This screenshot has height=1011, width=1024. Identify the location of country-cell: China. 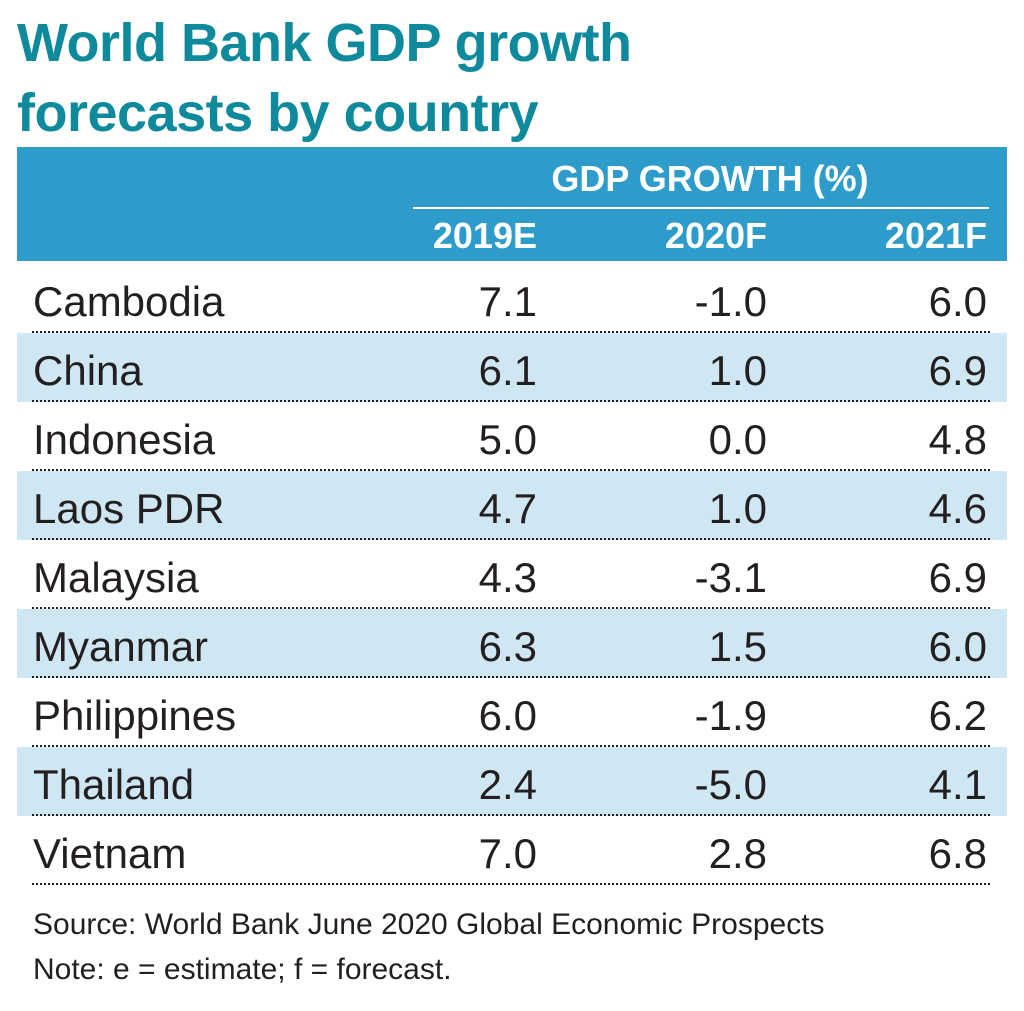
(88, 370).